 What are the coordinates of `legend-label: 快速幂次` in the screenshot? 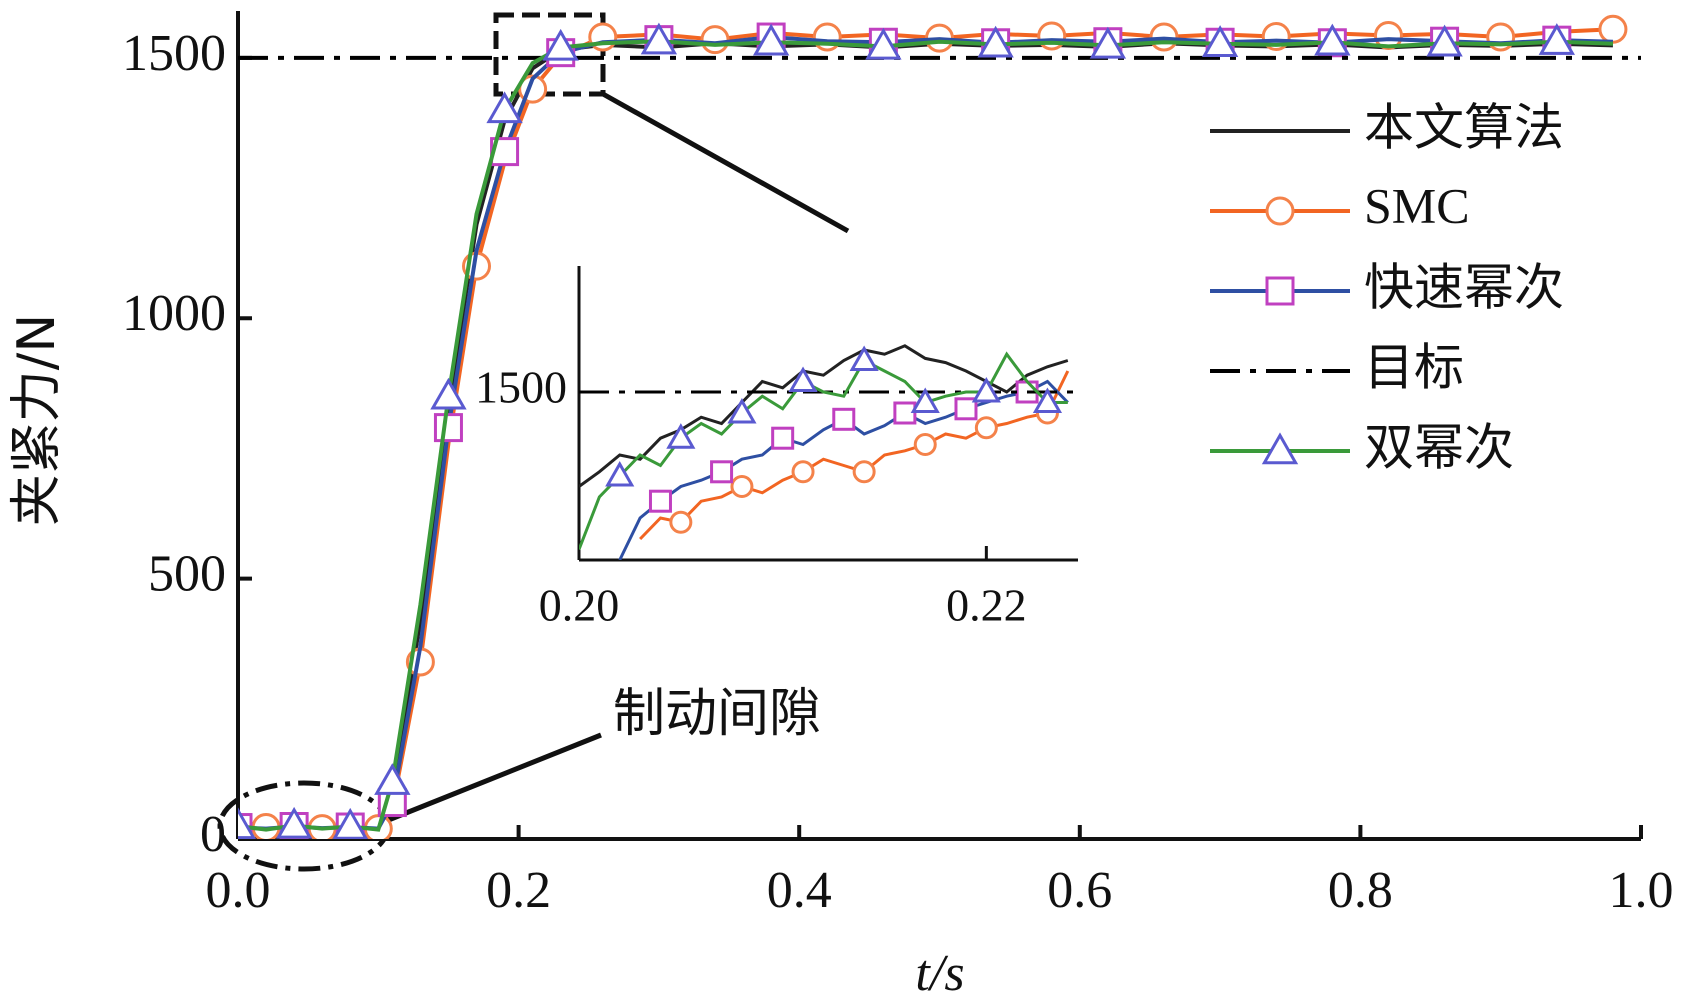 It's located at (1464, 288).